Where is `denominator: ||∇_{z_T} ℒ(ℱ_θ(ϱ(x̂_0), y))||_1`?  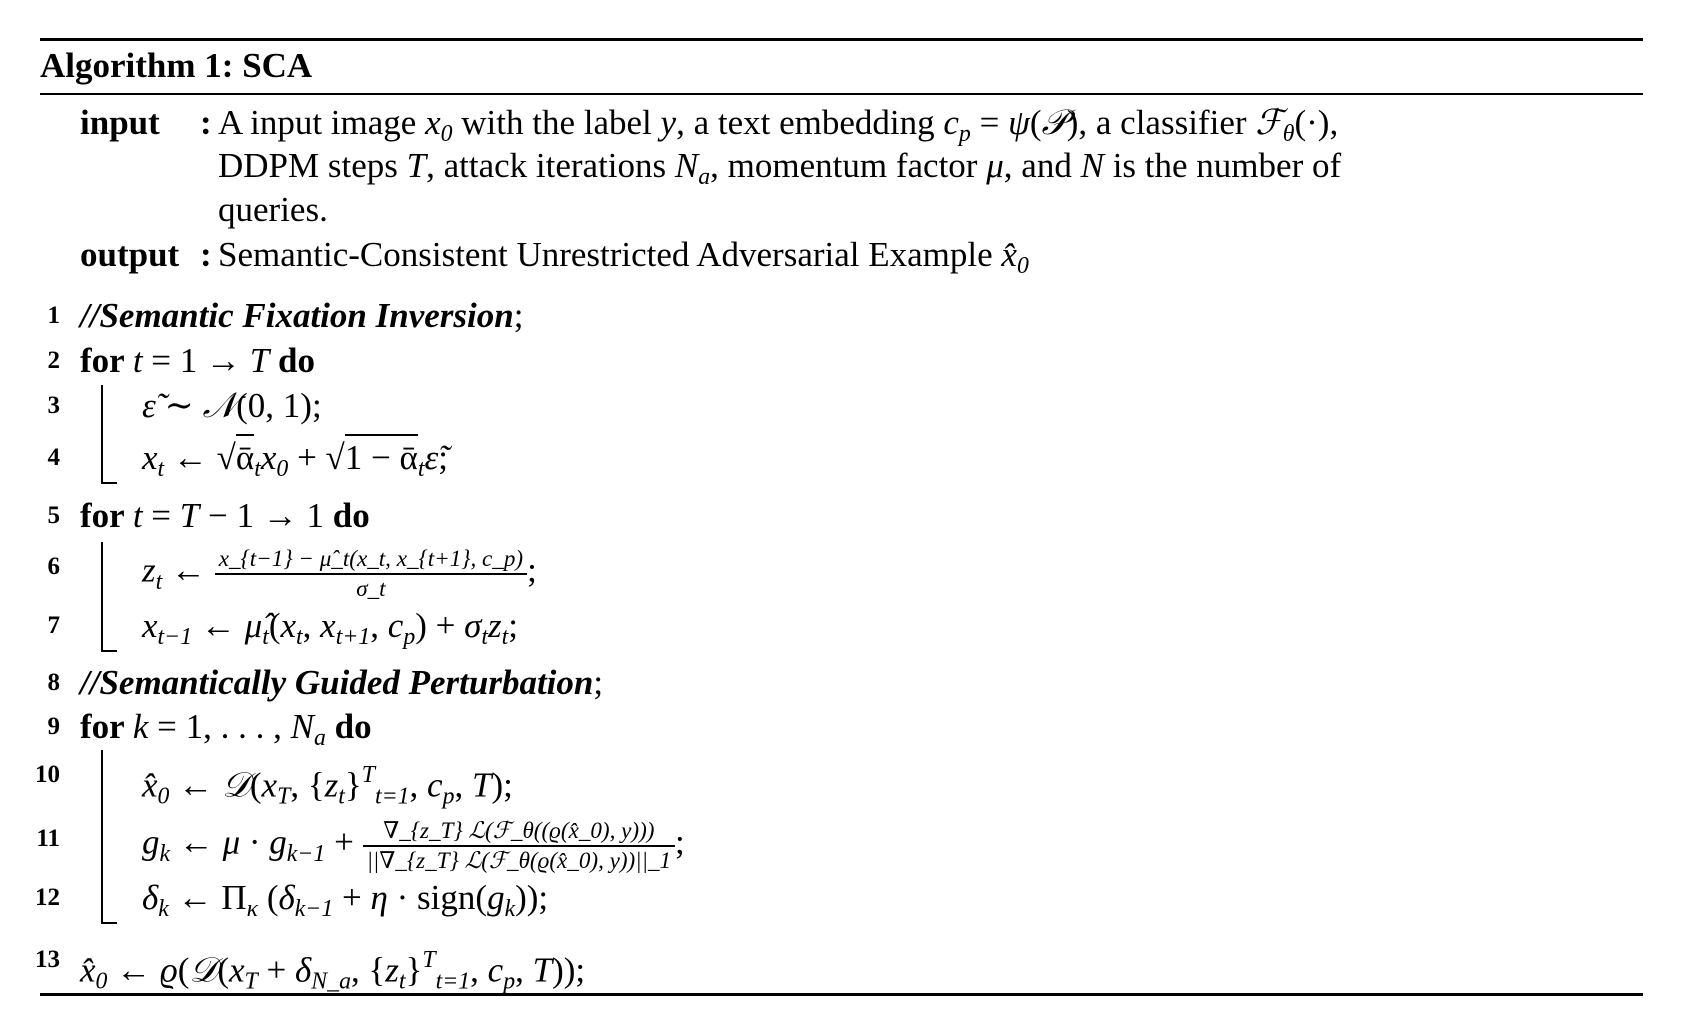
denominator: ||∇_{z_T} ℒ(ℱ_θ(ϱ(x̂_0), y))||_1 is located at coordinates (519, 859).